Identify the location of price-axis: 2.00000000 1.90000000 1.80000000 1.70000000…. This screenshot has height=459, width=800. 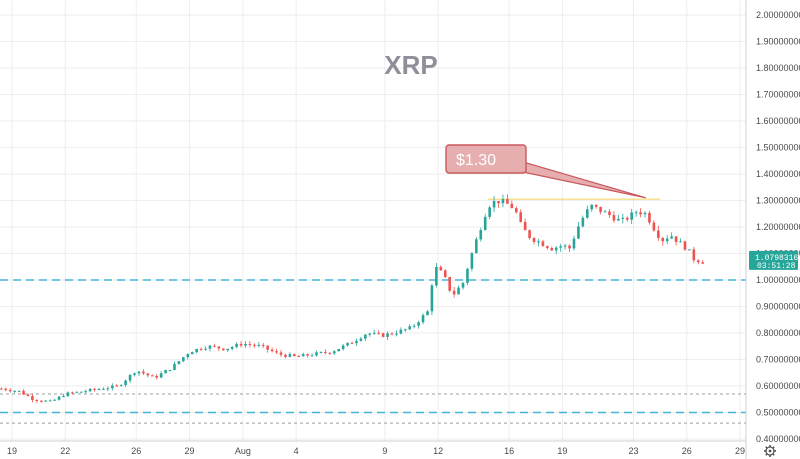
(778, 227).